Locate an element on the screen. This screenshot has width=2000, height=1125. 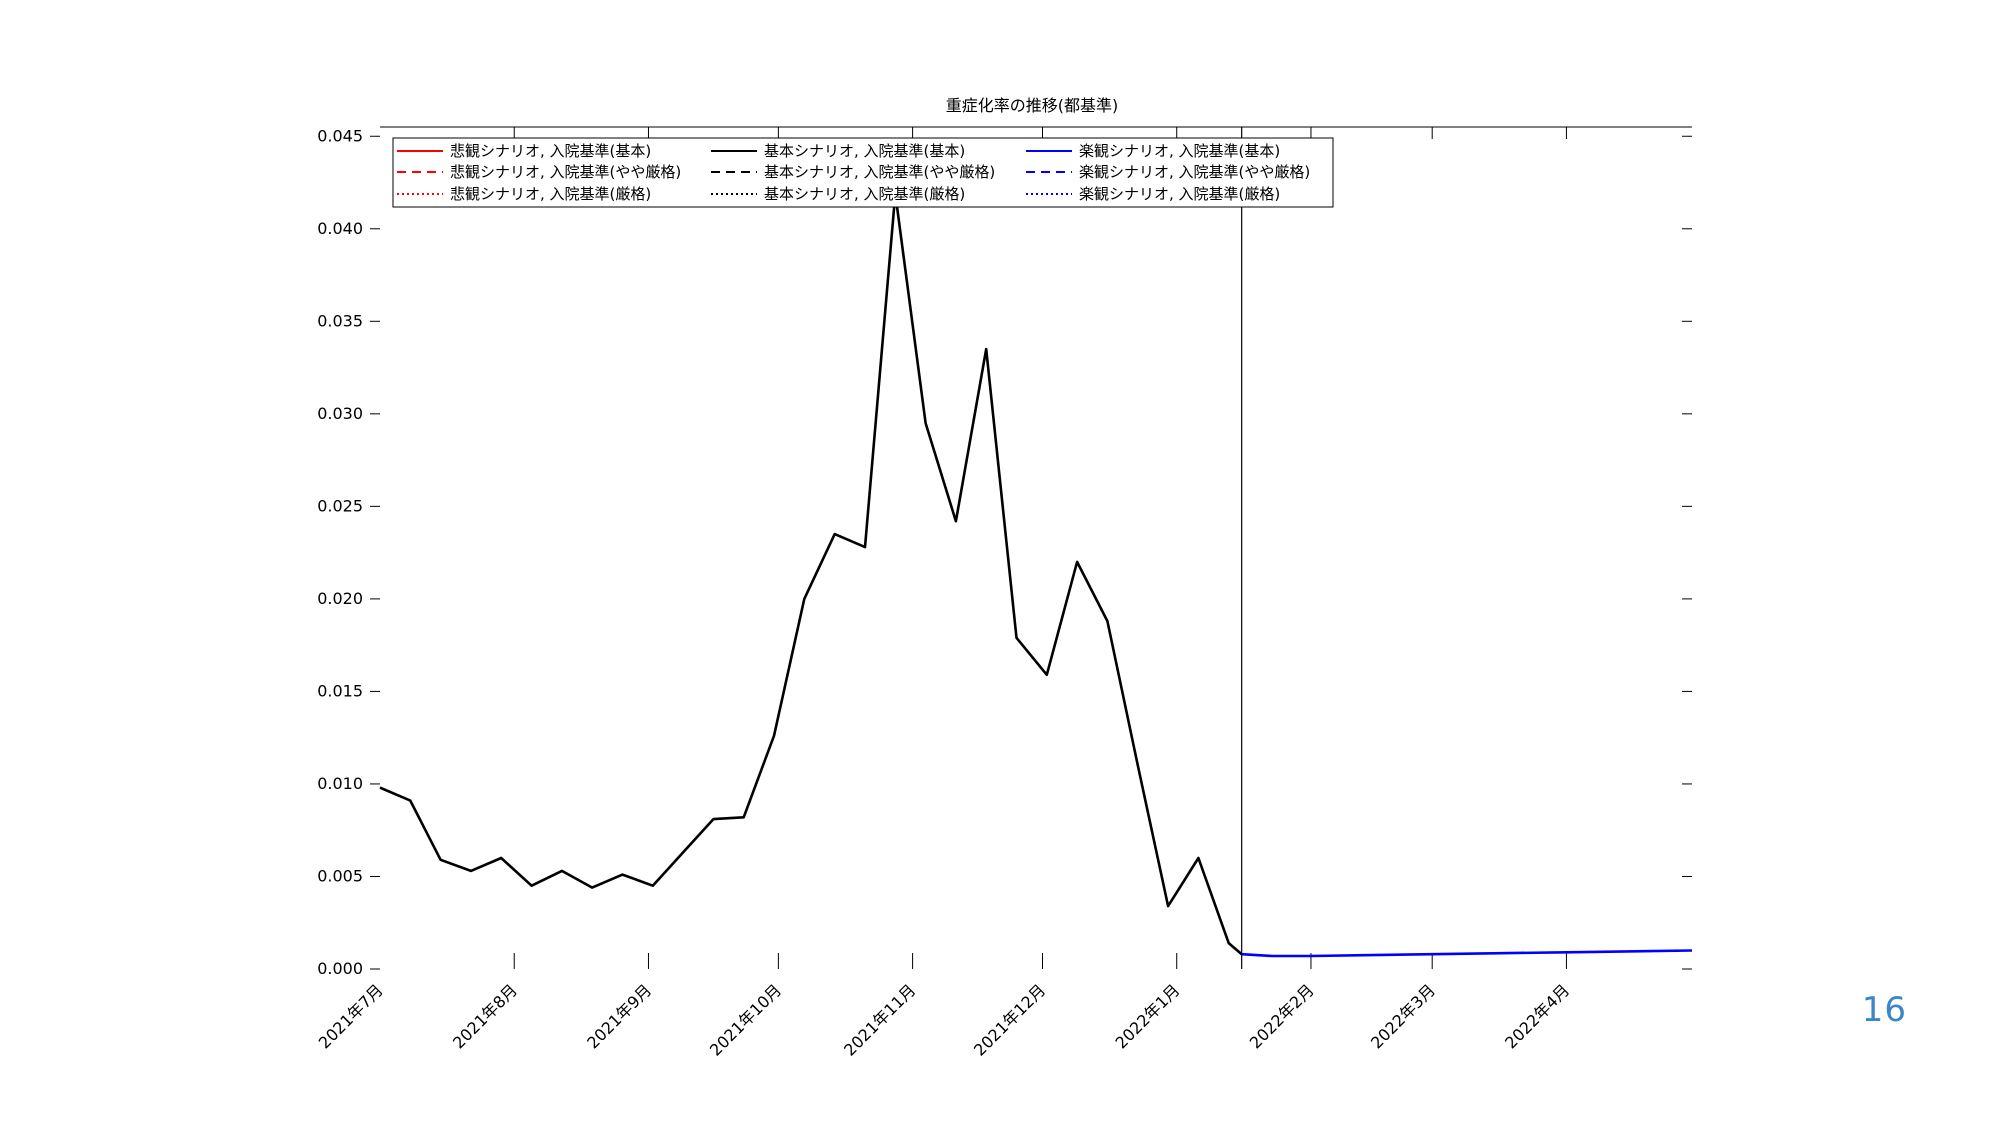
legend-label: 悲観シナリオ, 入院基準(やや厳格) is located at coordinates (565, 172).